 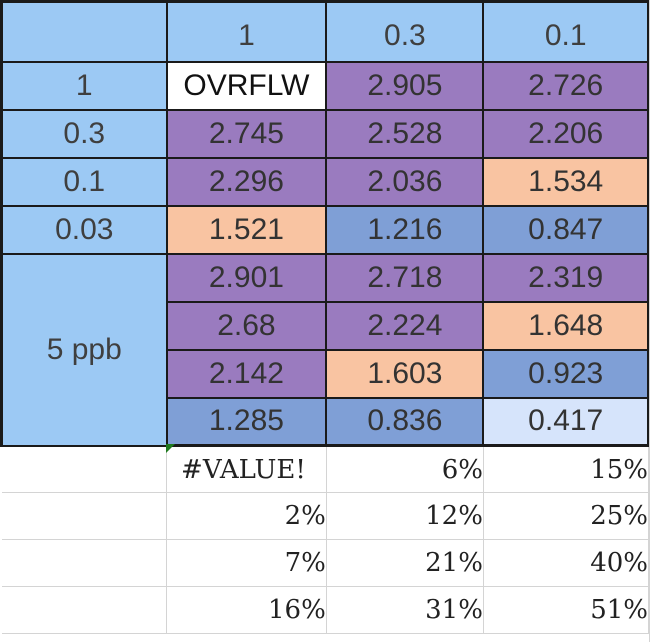 What do you see at coordinates (246, 181) in the screenshot?
I see `value-cell: 2.296` at bounding box center [246, 181].